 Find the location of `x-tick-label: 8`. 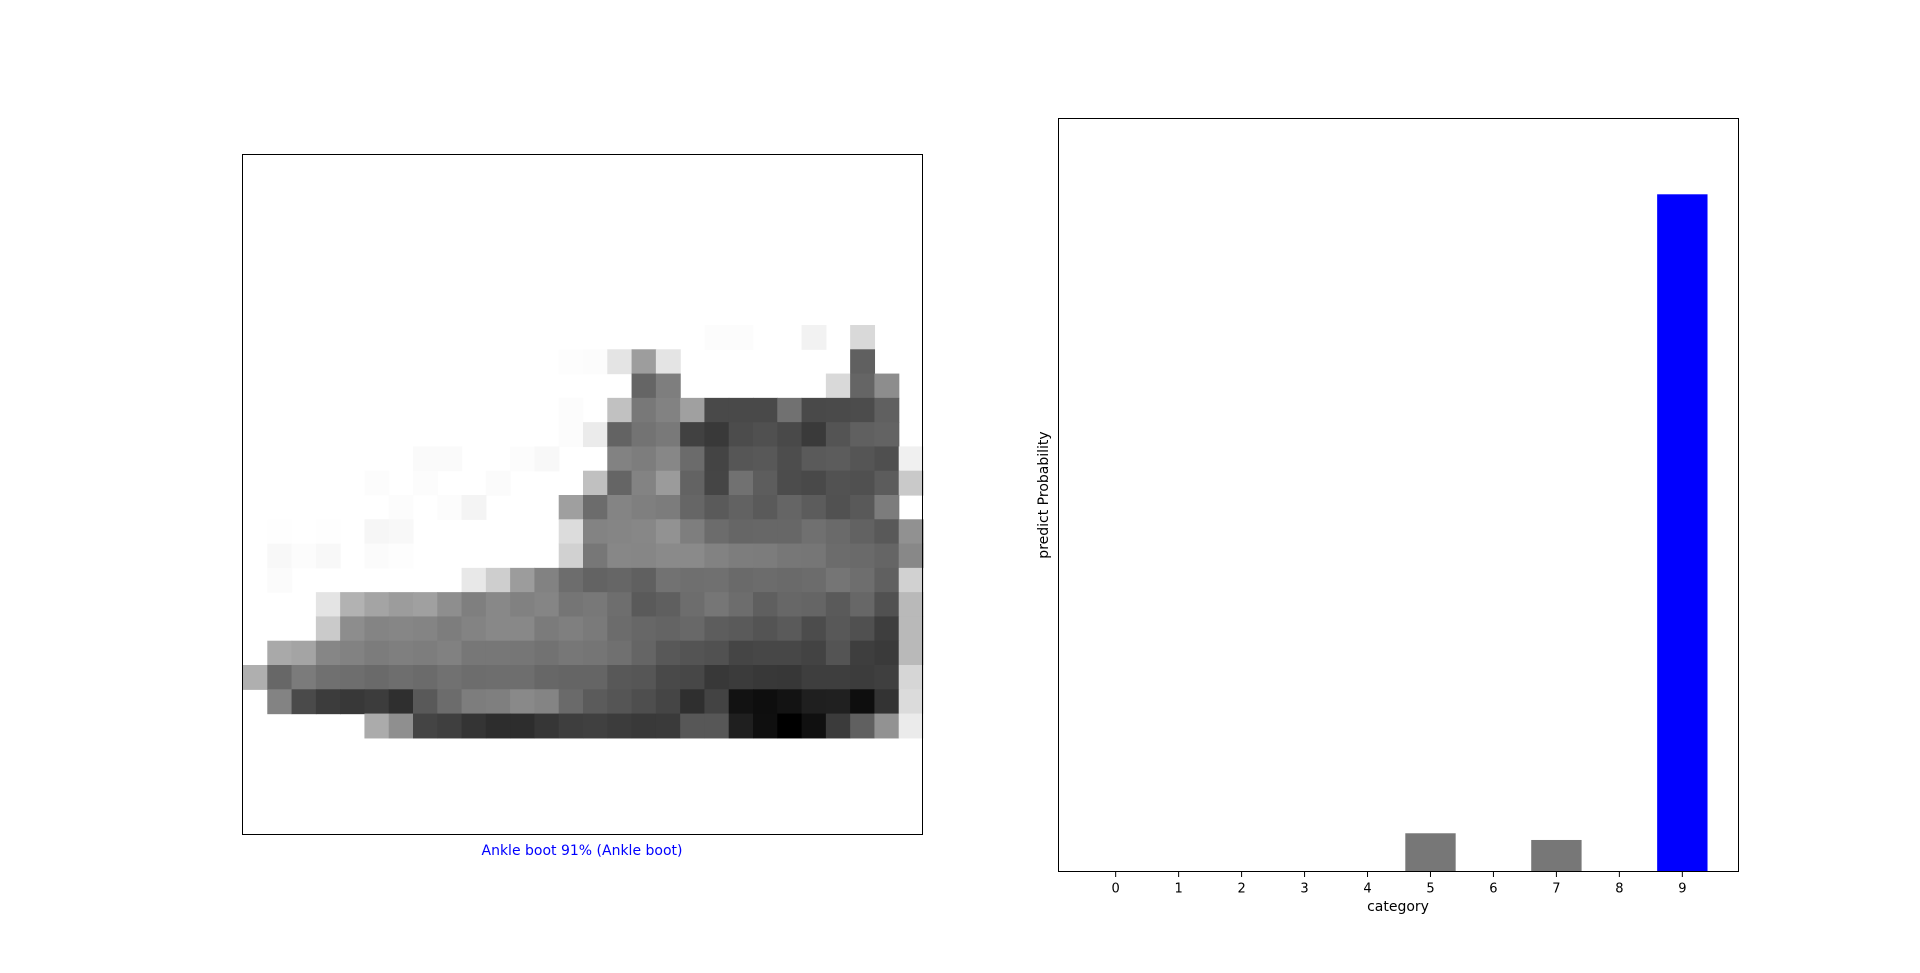

x-tick-label: 8 is located at coordinates (1619, 889).